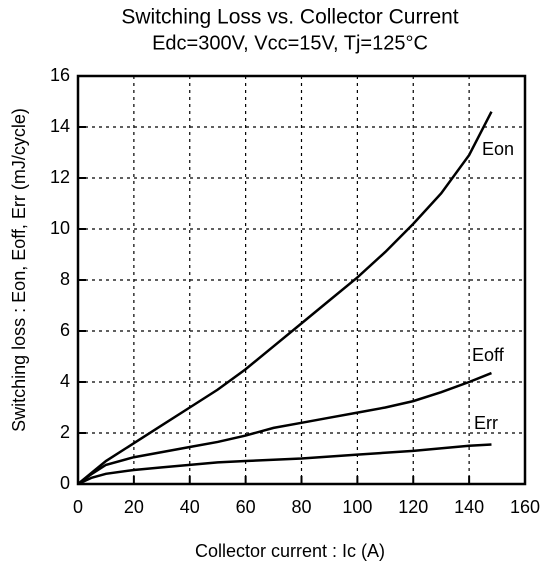 Image resolution: width=556 pixels, height=570 pixels. What do you see at coordinates (413, 507) in the screenshot?
I see `x-tick-label: 120` at bounding box center [413, 507].